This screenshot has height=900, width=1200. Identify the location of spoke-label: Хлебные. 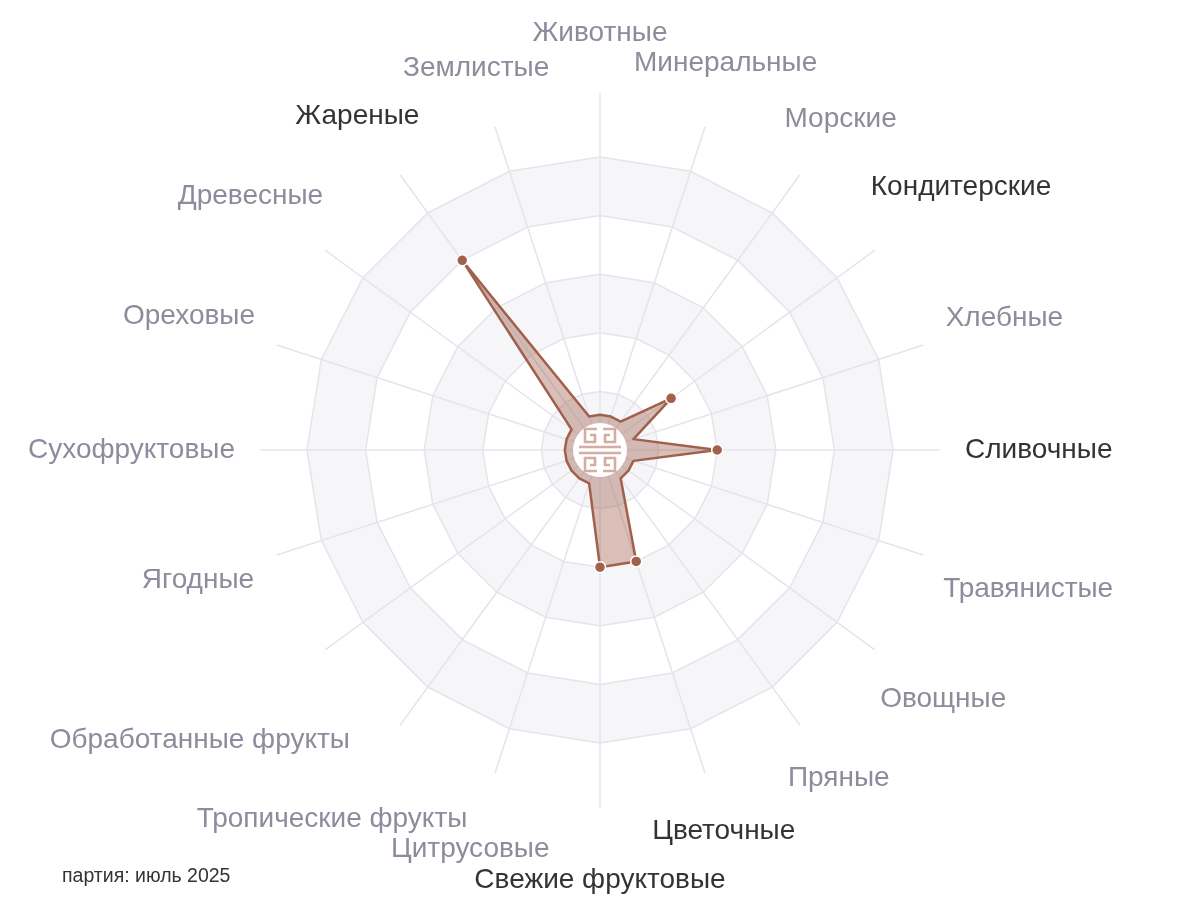
(1004, 317).